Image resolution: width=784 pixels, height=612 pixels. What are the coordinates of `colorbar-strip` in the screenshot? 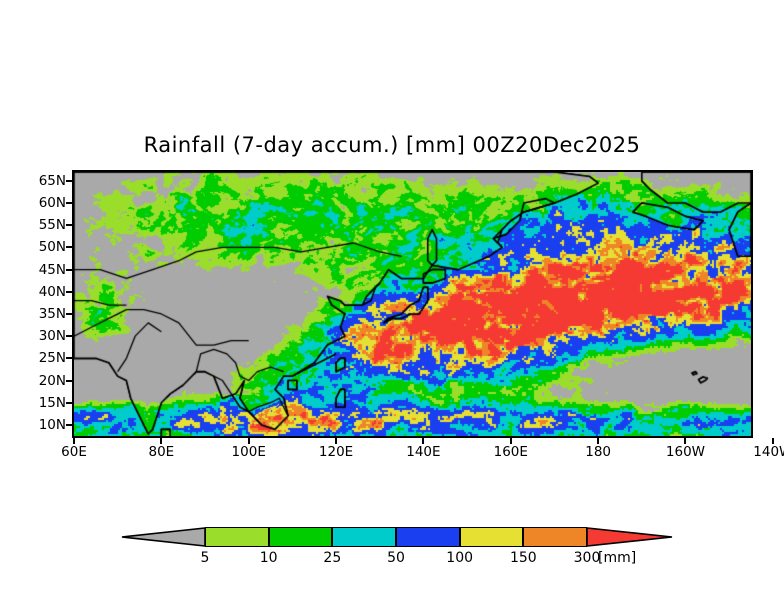 It's located at (397, 537).